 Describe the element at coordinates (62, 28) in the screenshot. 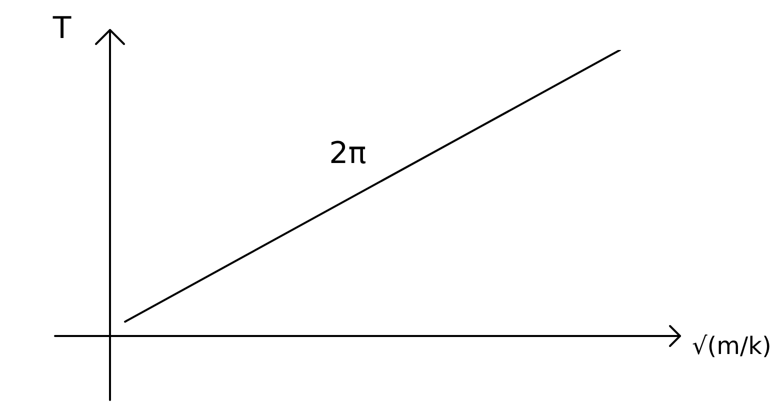

I see `y-axis-title: T` at that location.